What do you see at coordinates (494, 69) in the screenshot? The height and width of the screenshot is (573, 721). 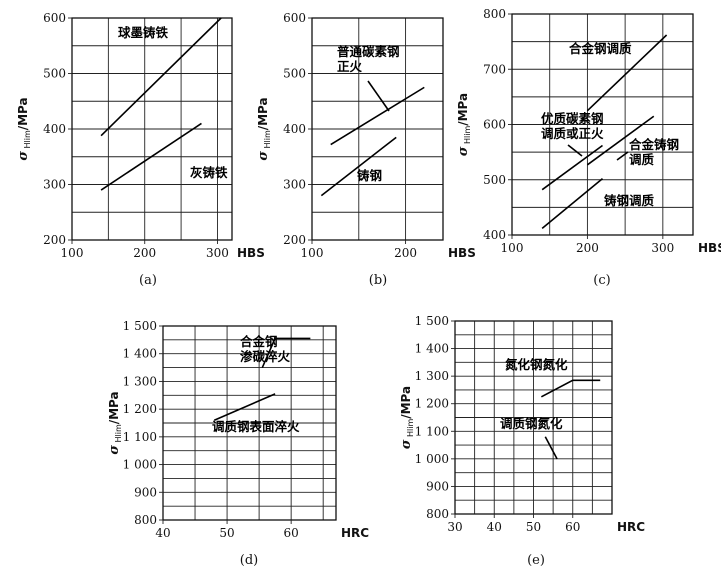 I see `y-tick-label: 700` at bounding box center [494, 69].